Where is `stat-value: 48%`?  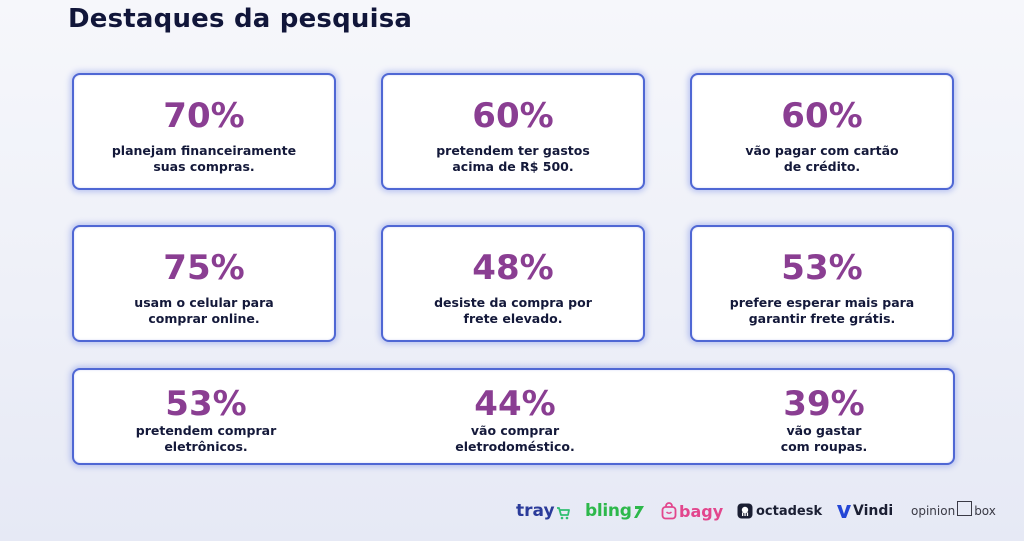 stat-value: 48% is located at coordinates (513, 268).